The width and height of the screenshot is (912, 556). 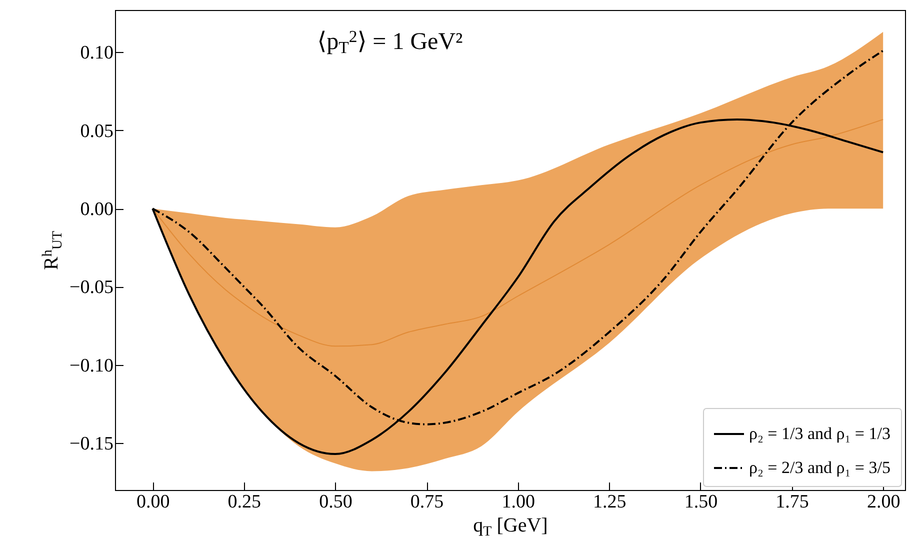 I want to click on y-tick-label: −0.10, so click(x=92, y=365).